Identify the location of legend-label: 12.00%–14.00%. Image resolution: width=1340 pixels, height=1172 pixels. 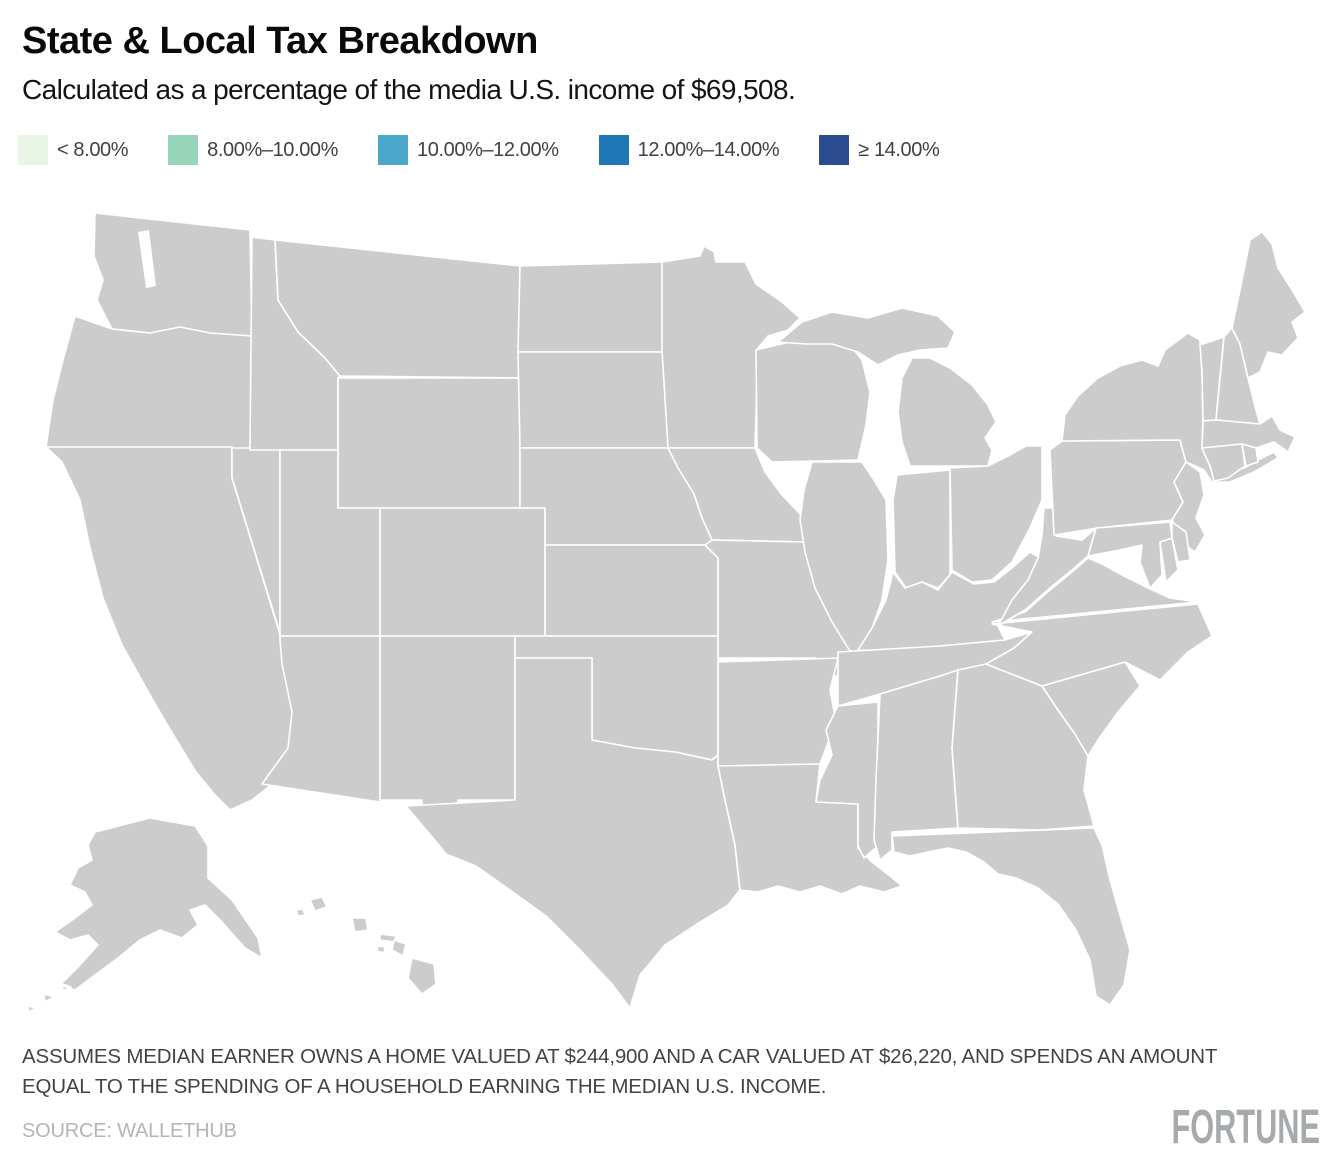
(708, 149).